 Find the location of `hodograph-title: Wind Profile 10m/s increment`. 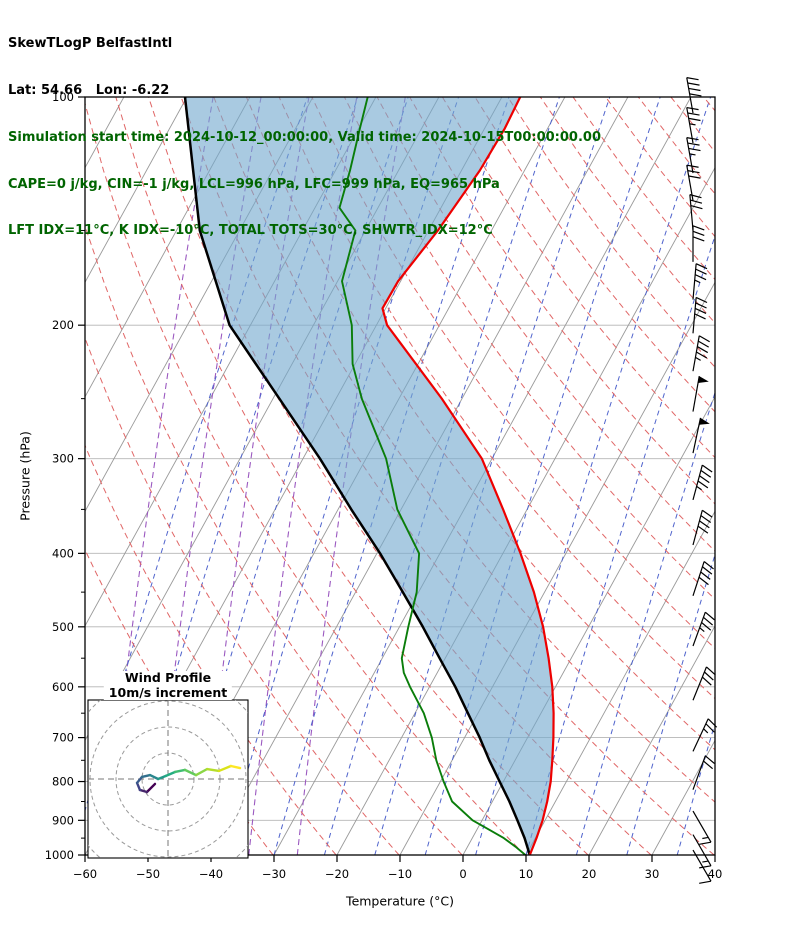

hodograph-title: Wind Profile 10m/s increment is located at coordinates (168, 685).